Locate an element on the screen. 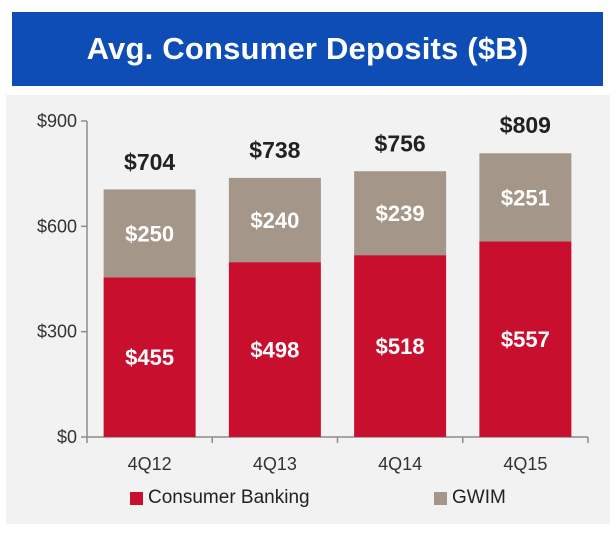 The height and width of the screenshot is (542, 616). bar-total-label: $809 is located at coordinates (525, 125).